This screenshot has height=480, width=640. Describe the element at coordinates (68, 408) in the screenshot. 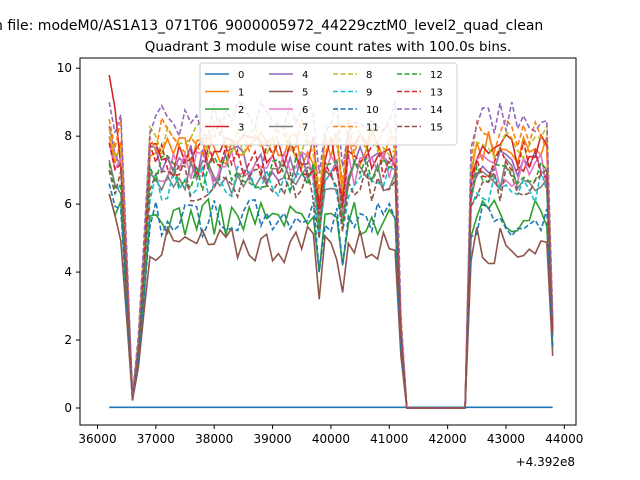

I see `y-tick-label: 0` at that location.